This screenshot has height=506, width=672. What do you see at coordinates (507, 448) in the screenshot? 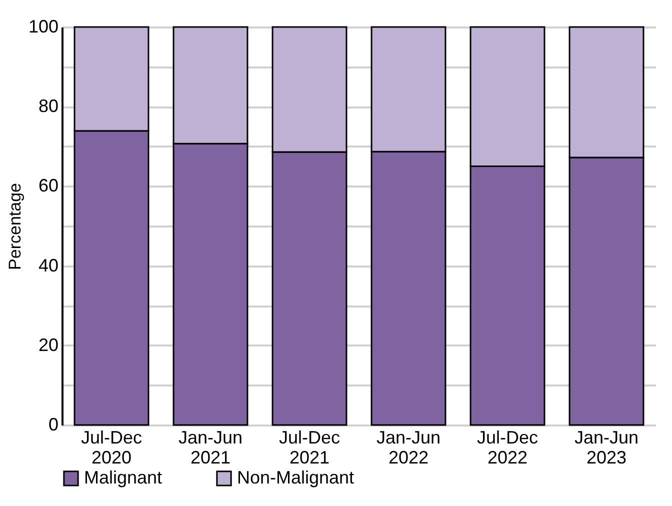
I see `x-tick-label: Jul-Dec 2022` at bounding box center [507, 448].